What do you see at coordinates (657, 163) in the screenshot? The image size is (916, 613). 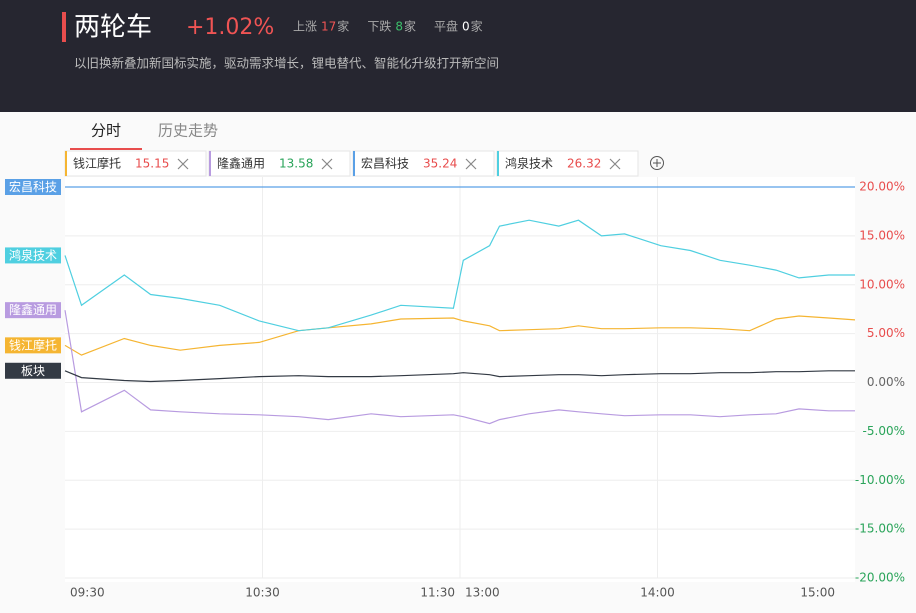 I see `add-button` at bounding box center [657, 163].